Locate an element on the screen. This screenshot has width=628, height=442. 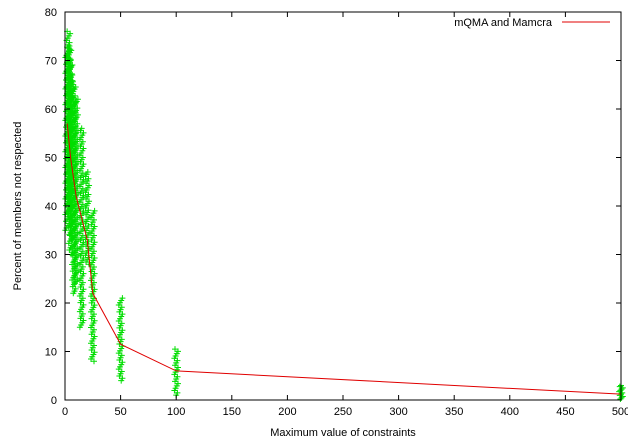
x-axis-label: Maximum value of constraints is located at coordinates (343, 433).